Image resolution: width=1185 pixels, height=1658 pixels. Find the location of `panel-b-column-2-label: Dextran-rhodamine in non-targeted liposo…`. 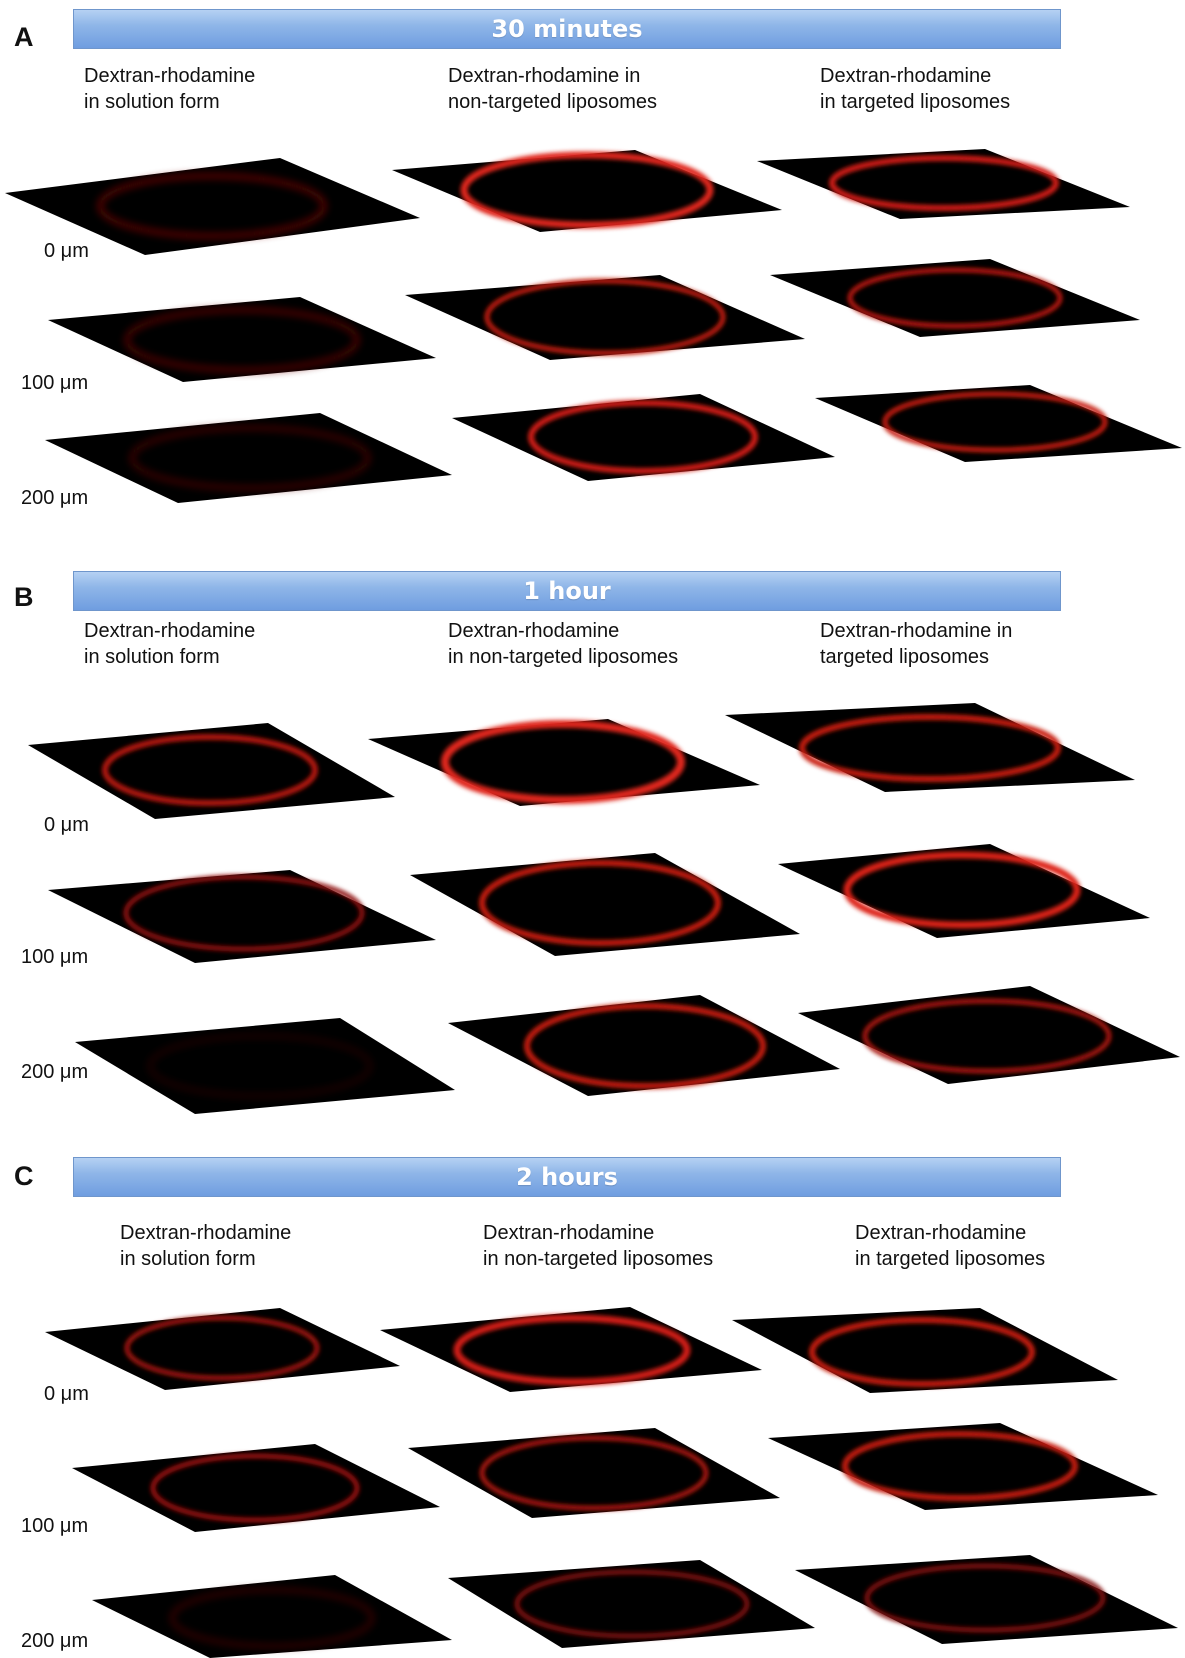

panel-b-column-2-label: Dextran-rhodamine in non-targeted liposo… is located at coordinates (563, 644).